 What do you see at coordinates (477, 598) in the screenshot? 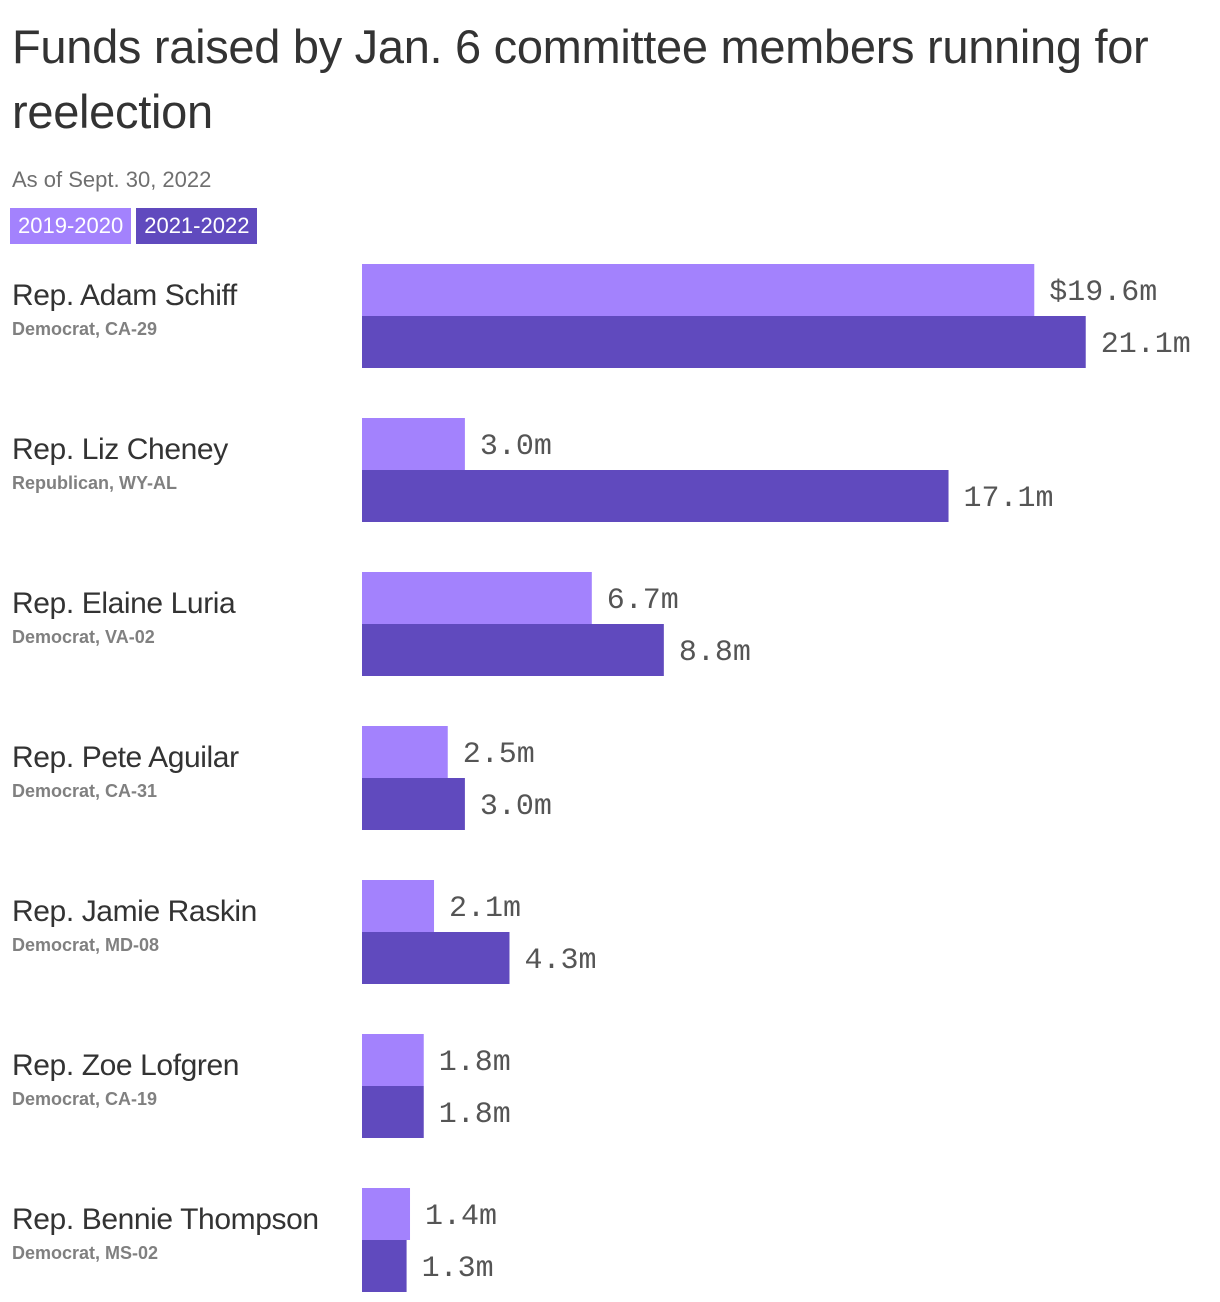
I see `bar-elaine-luria-2019-2020` at bounding box center [477, 598].